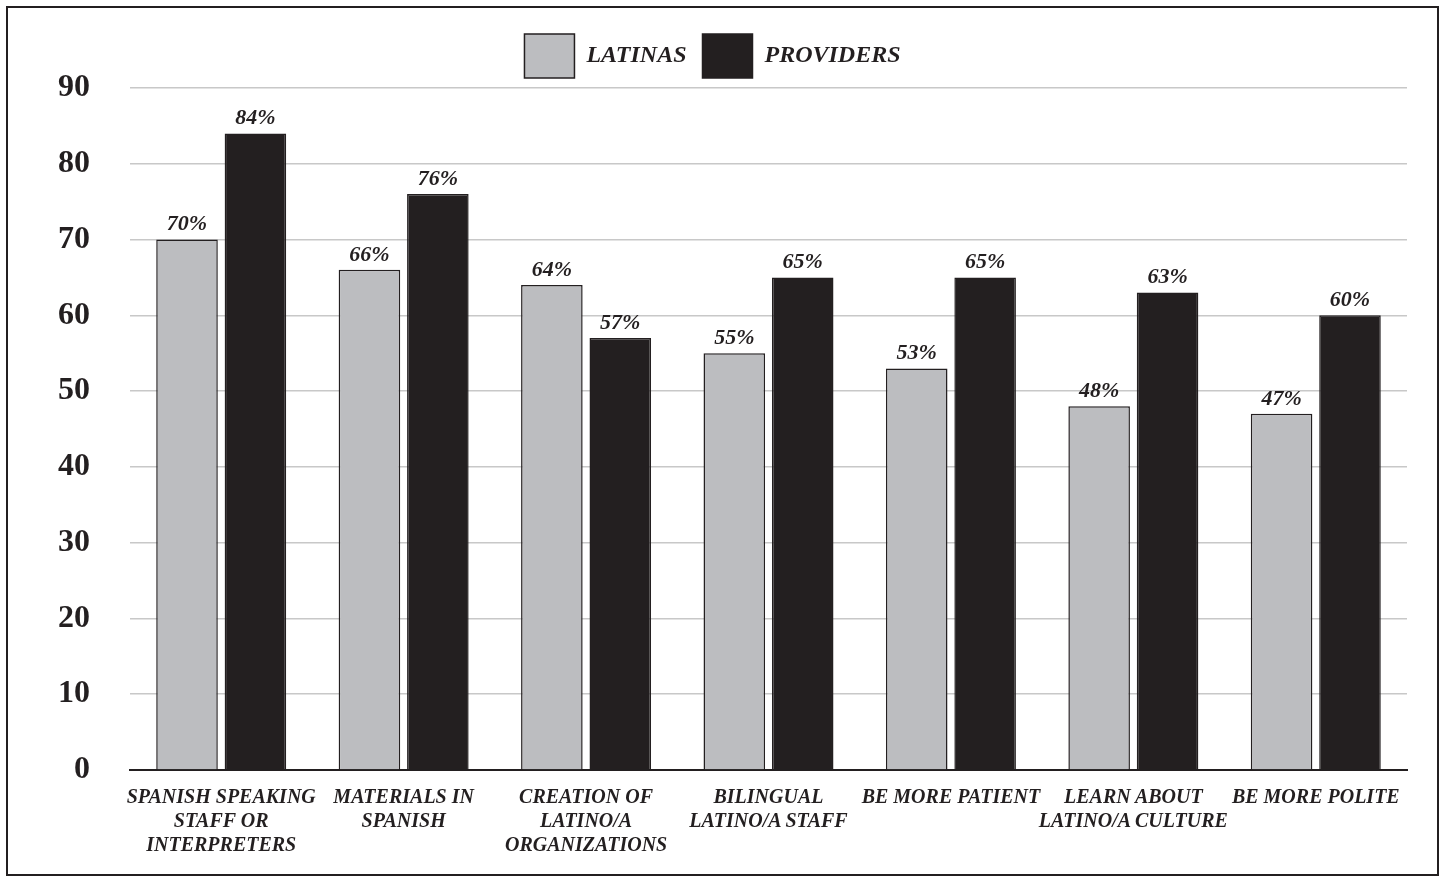 The width and height of the screenshot is (1447, 882). I want to click on data-label: 48%, so click(1098, 389).